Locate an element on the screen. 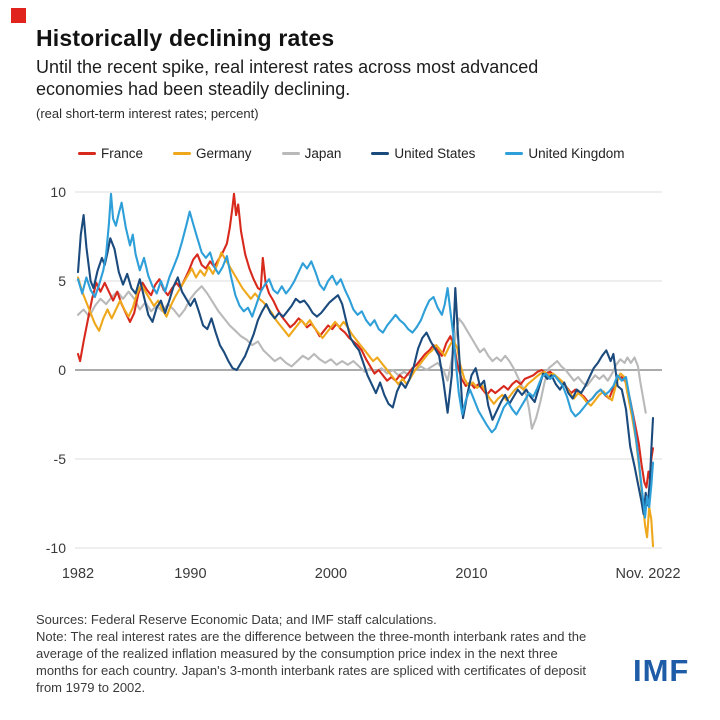 The width and height of the screenshot is (720, 720). legend-swatch-united-states is located at coordinates (380, 153).